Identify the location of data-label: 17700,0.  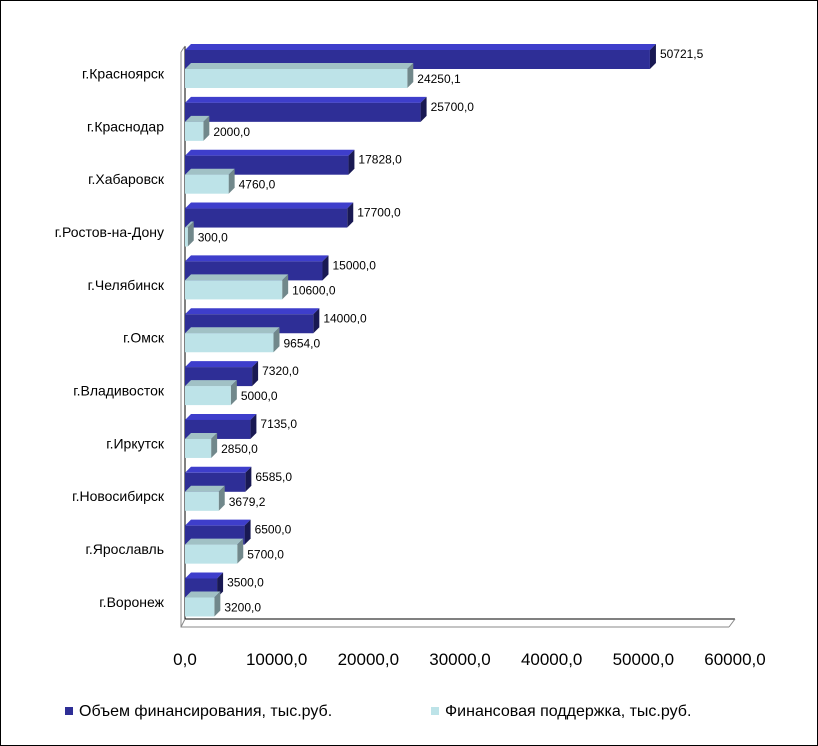
(379, 213).